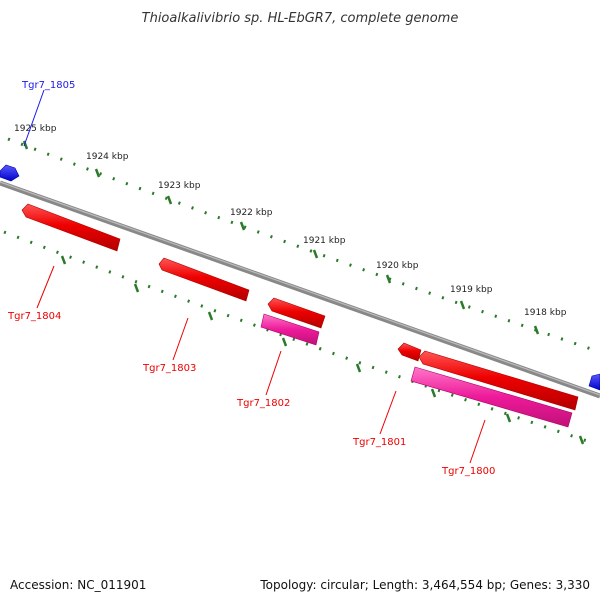 The height and width of the screenshot is (600, 600). I want to click on gene-right-edge-arrow, so click(594, 382).